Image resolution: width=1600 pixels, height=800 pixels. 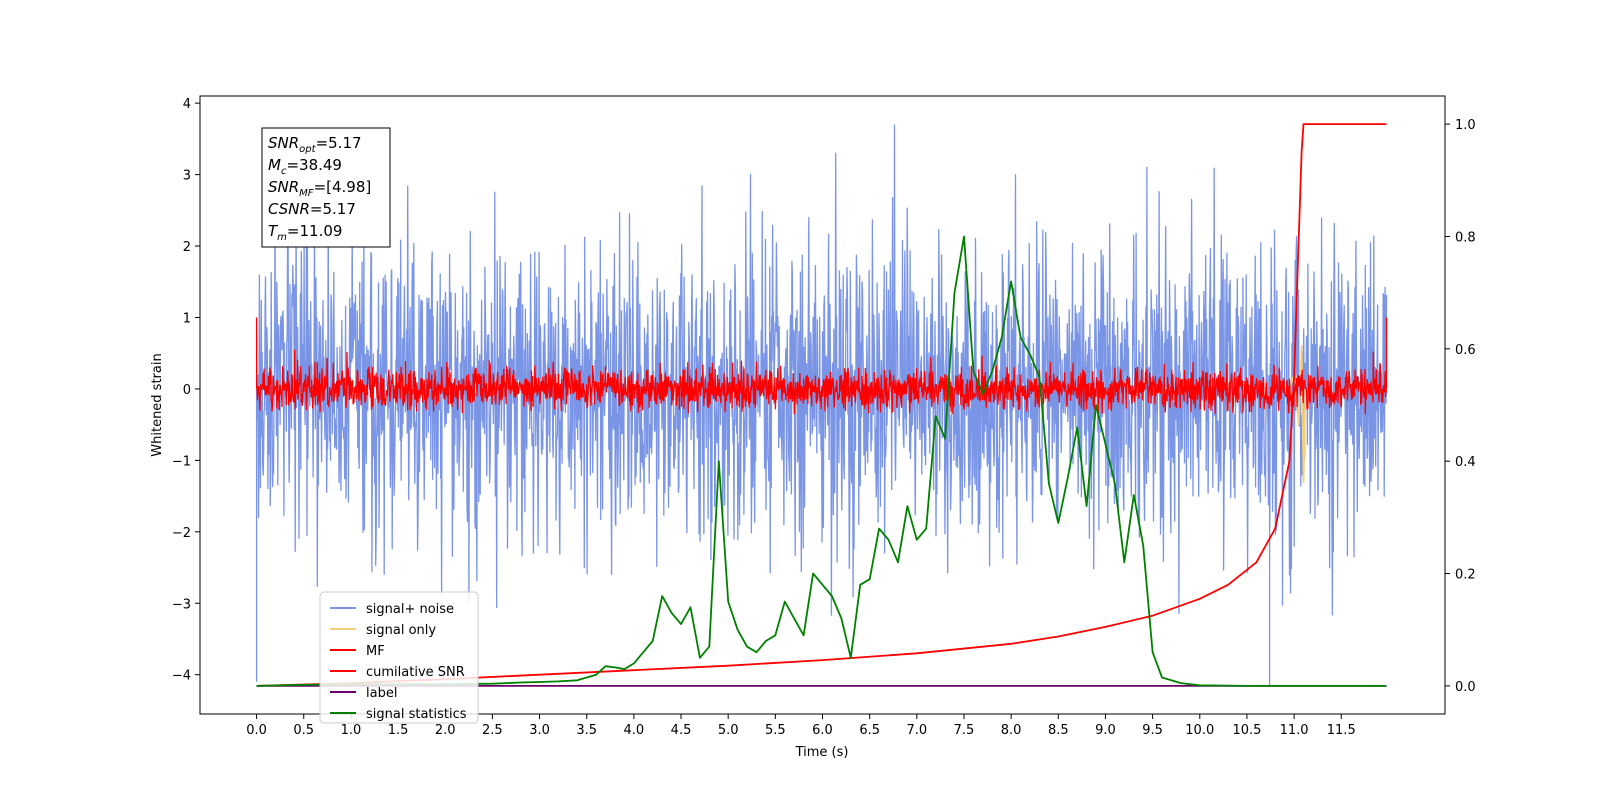 I want to click on y2-tick-label: 0.8, so click(x=1465, y=237).